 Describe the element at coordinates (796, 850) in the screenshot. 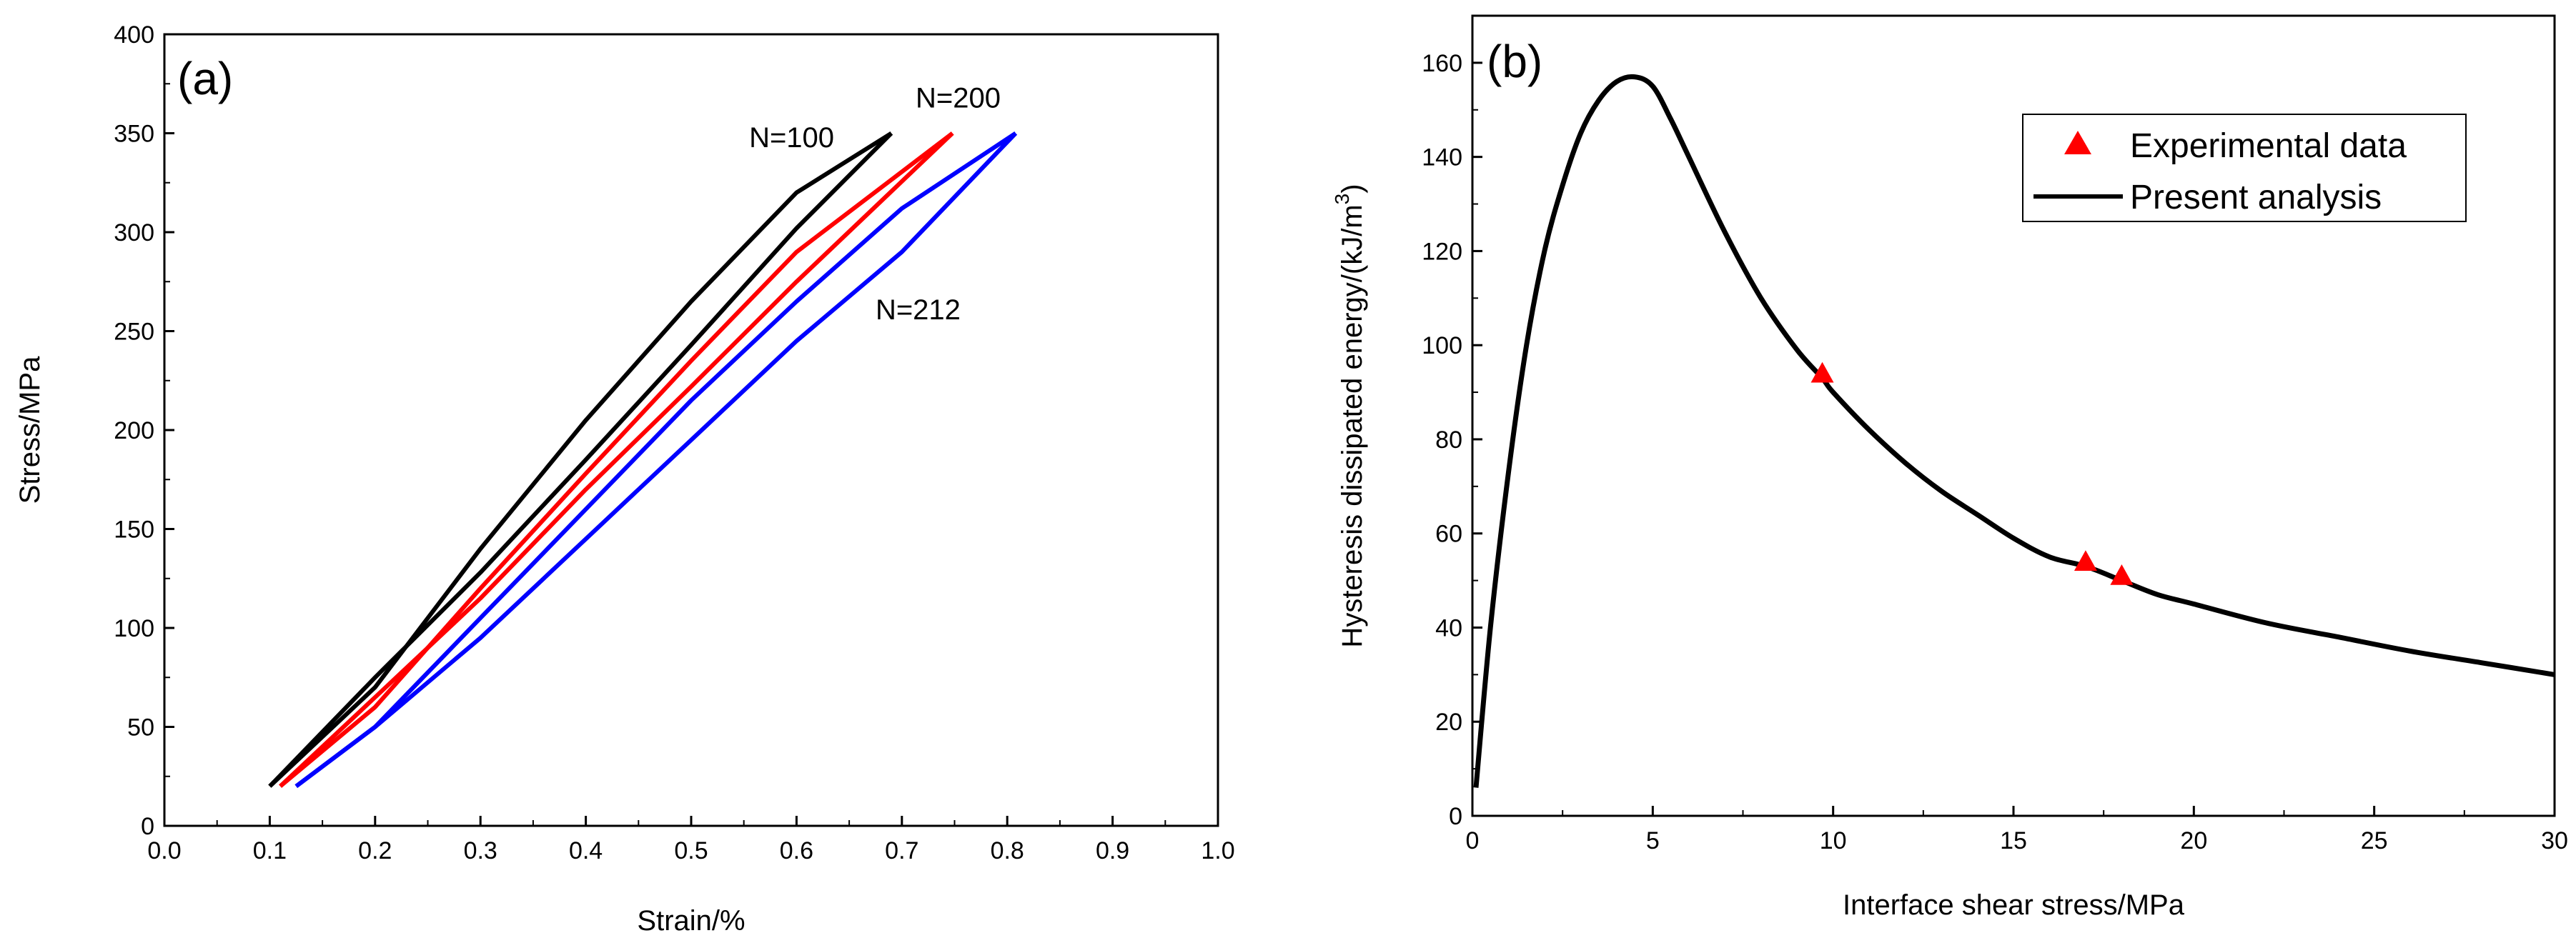

I see `x-tick-label: 0.6` at that location.